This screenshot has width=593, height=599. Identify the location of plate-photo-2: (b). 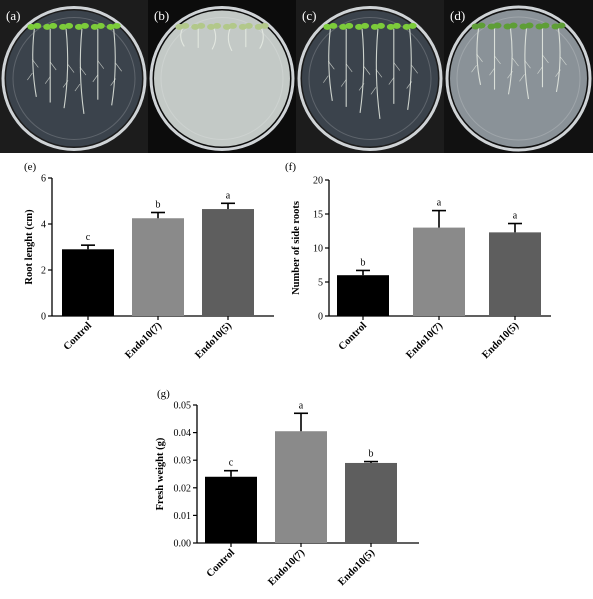
(222, 76).